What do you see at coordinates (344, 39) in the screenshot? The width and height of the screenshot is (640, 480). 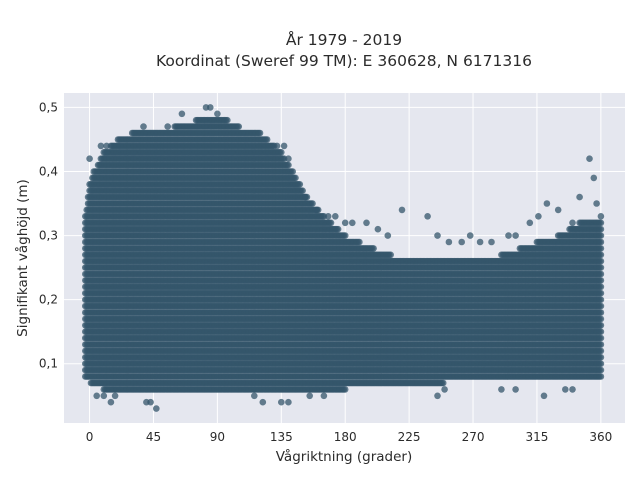 I see `chart-title: År 1979 - 2019` at bounding box center [344, 39].